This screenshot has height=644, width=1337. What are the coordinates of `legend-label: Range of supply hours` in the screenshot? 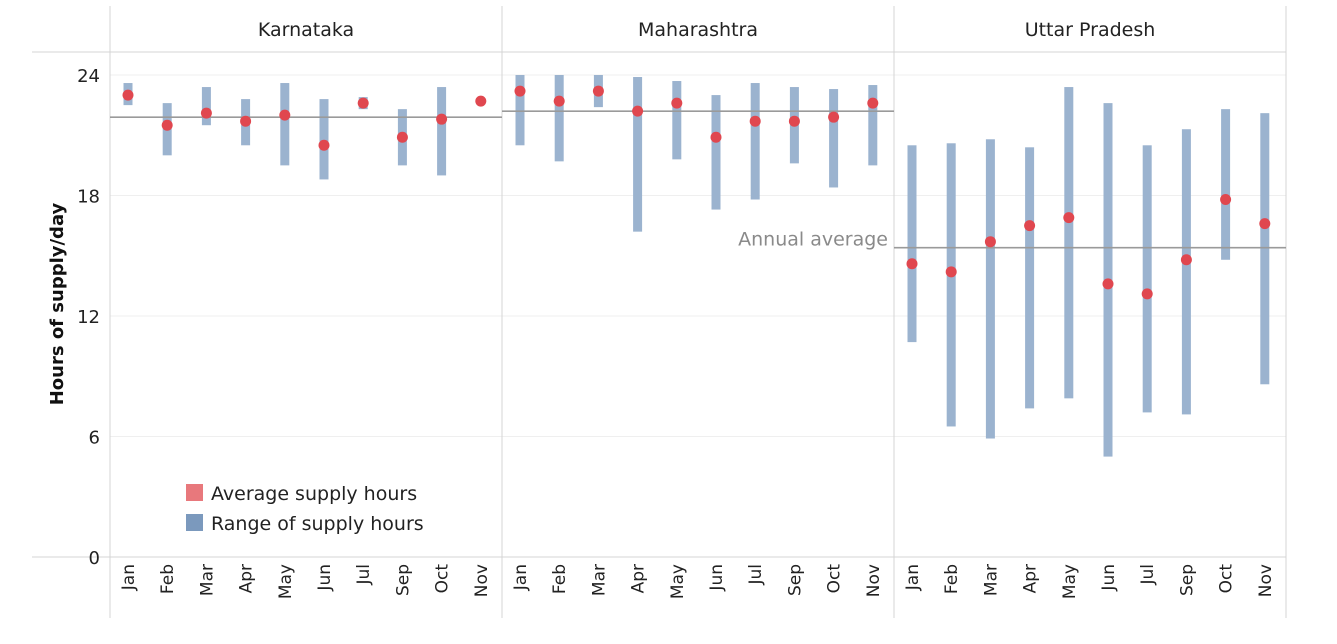 It's located at (317, 524).